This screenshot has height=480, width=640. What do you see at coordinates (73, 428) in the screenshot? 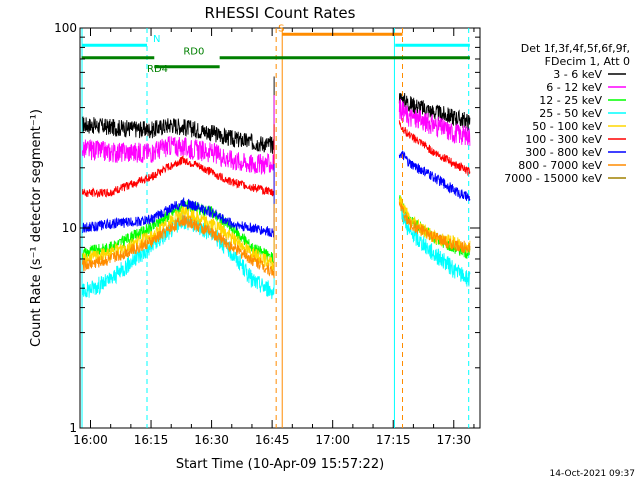
I see `y-tick-label-0: 1` at bounding box center [73, 428].